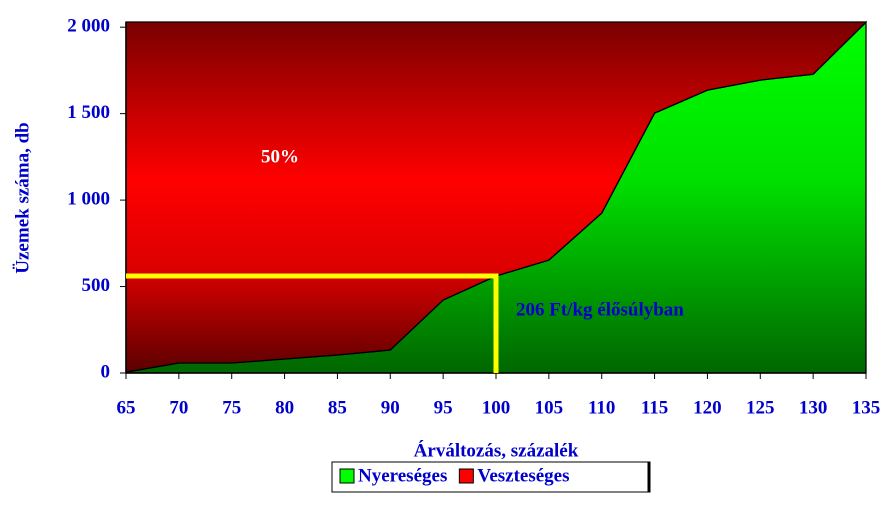 This screenshot has height=518, width=889. I want to click on x-tick-label: 85, so click(337, 407).